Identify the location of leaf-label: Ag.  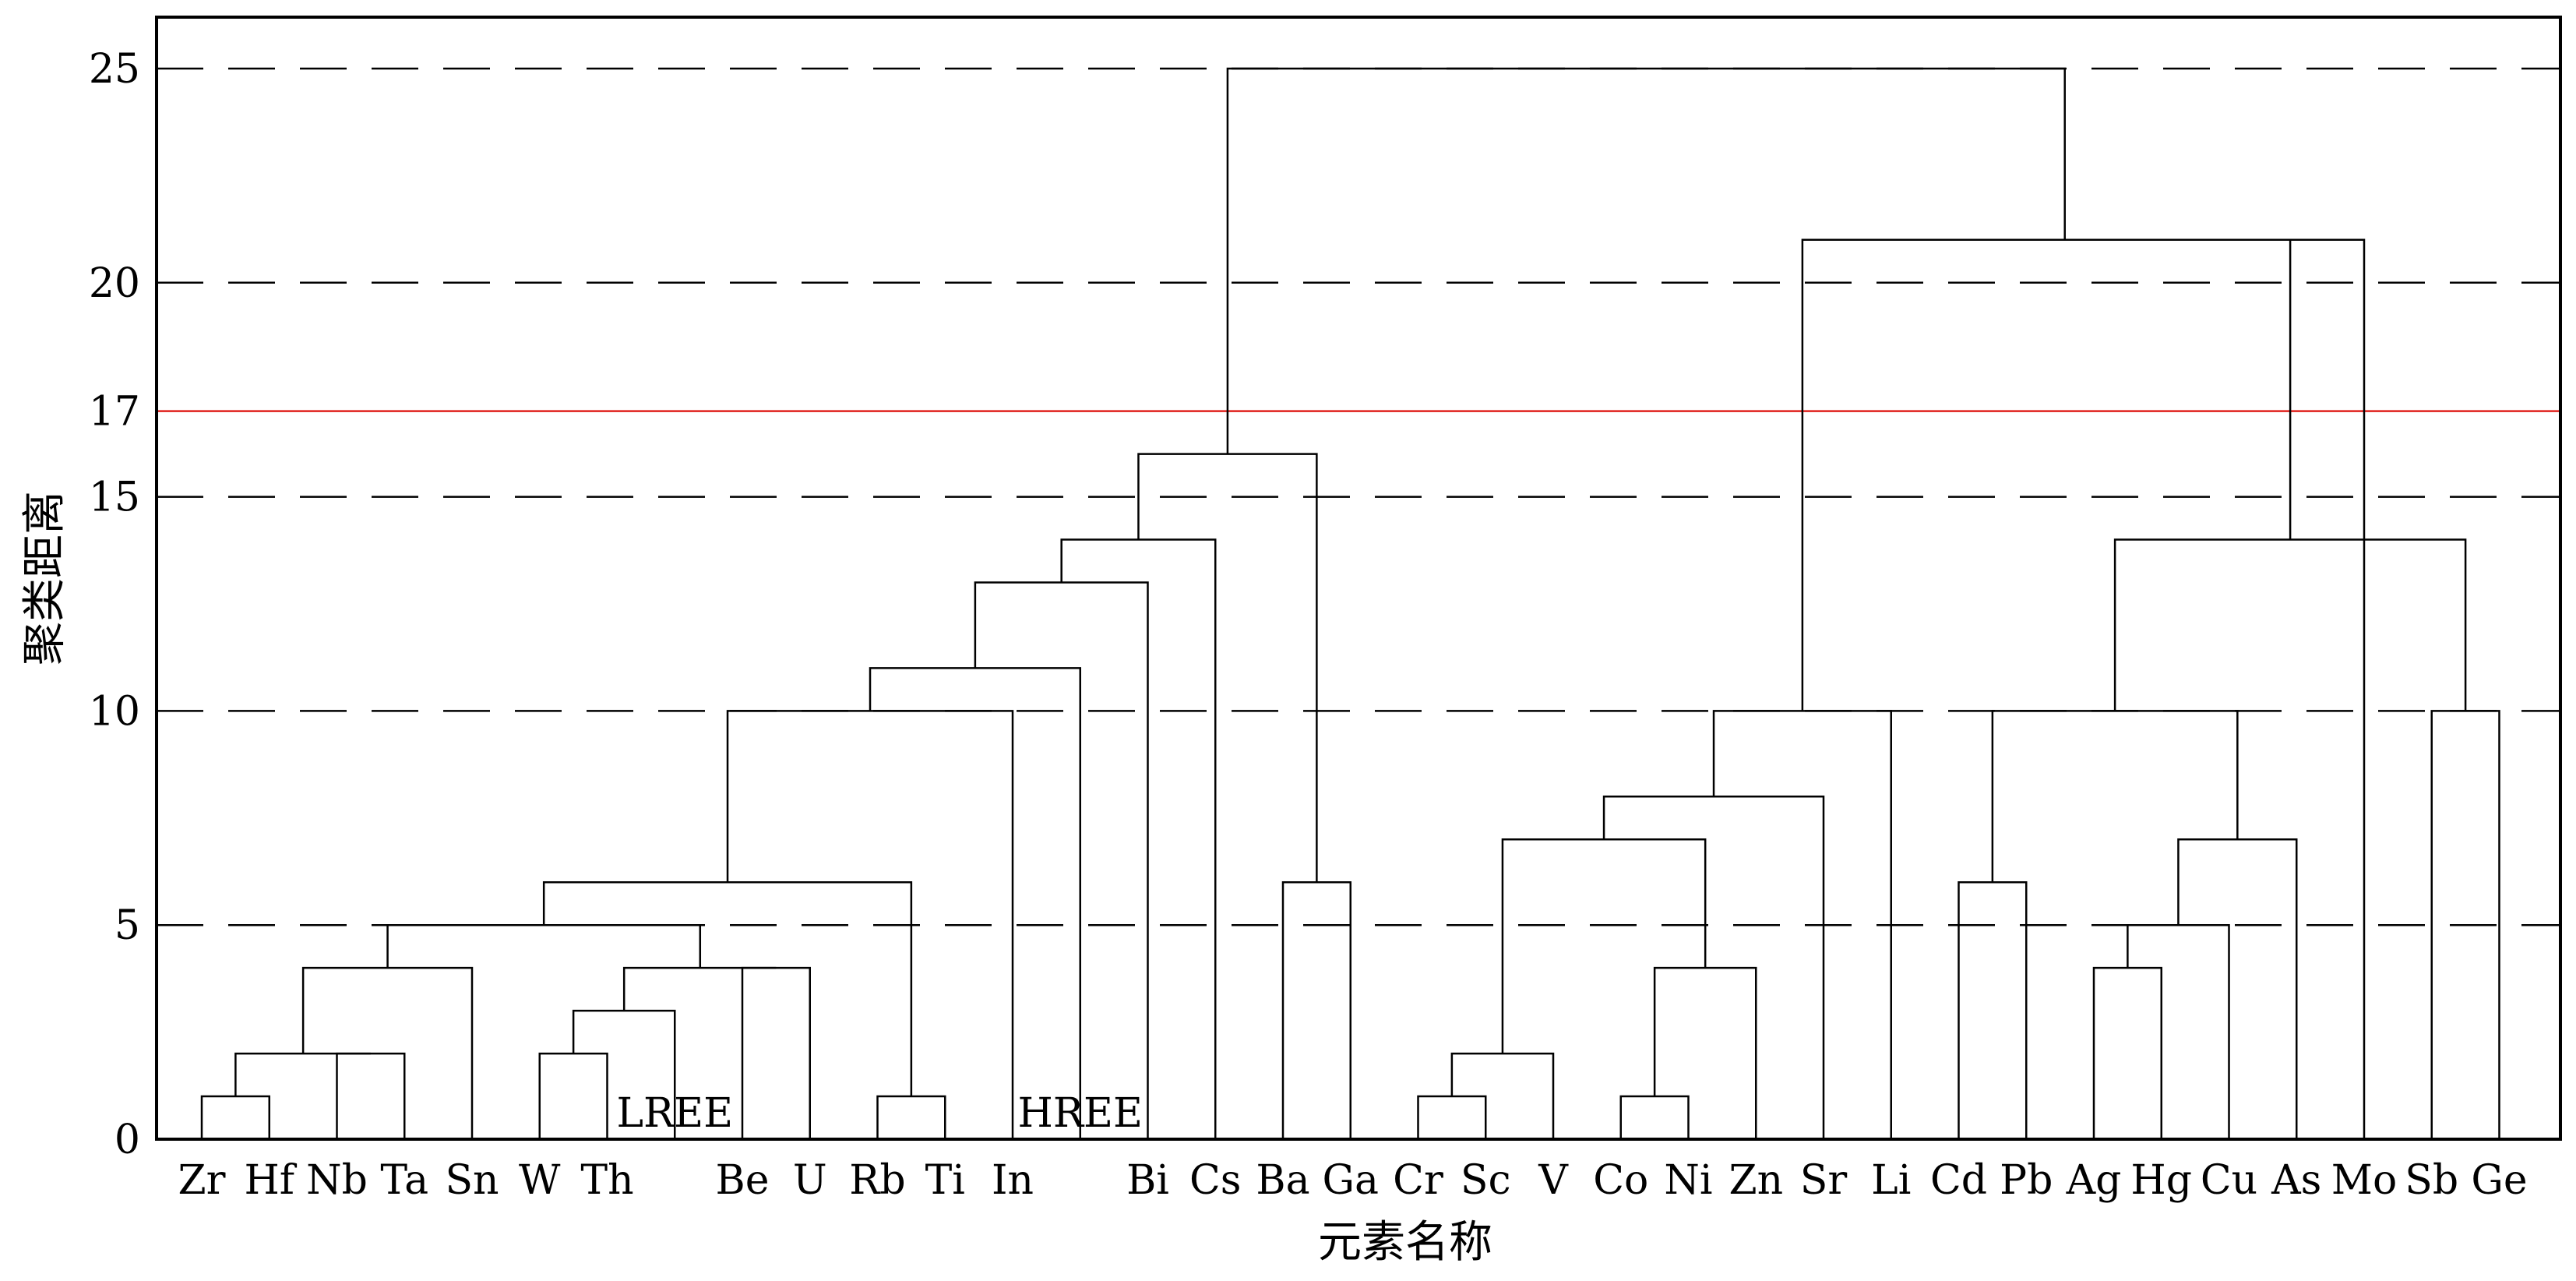
(2094, 1180).